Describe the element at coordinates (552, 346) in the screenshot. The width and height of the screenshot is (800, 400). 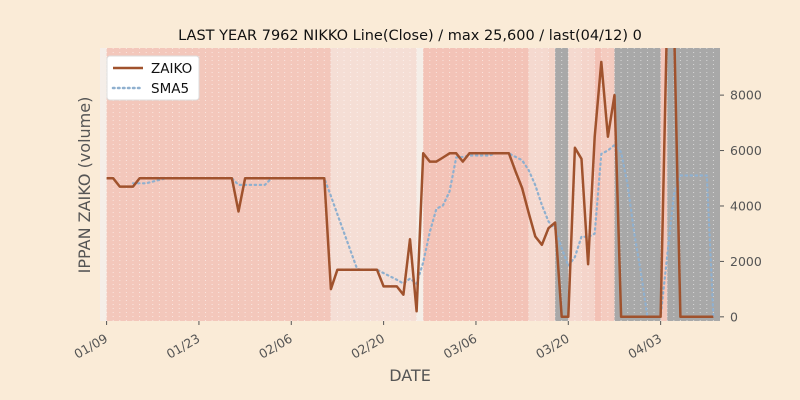
I see `x-tick-label-5: 03/20` at that location.